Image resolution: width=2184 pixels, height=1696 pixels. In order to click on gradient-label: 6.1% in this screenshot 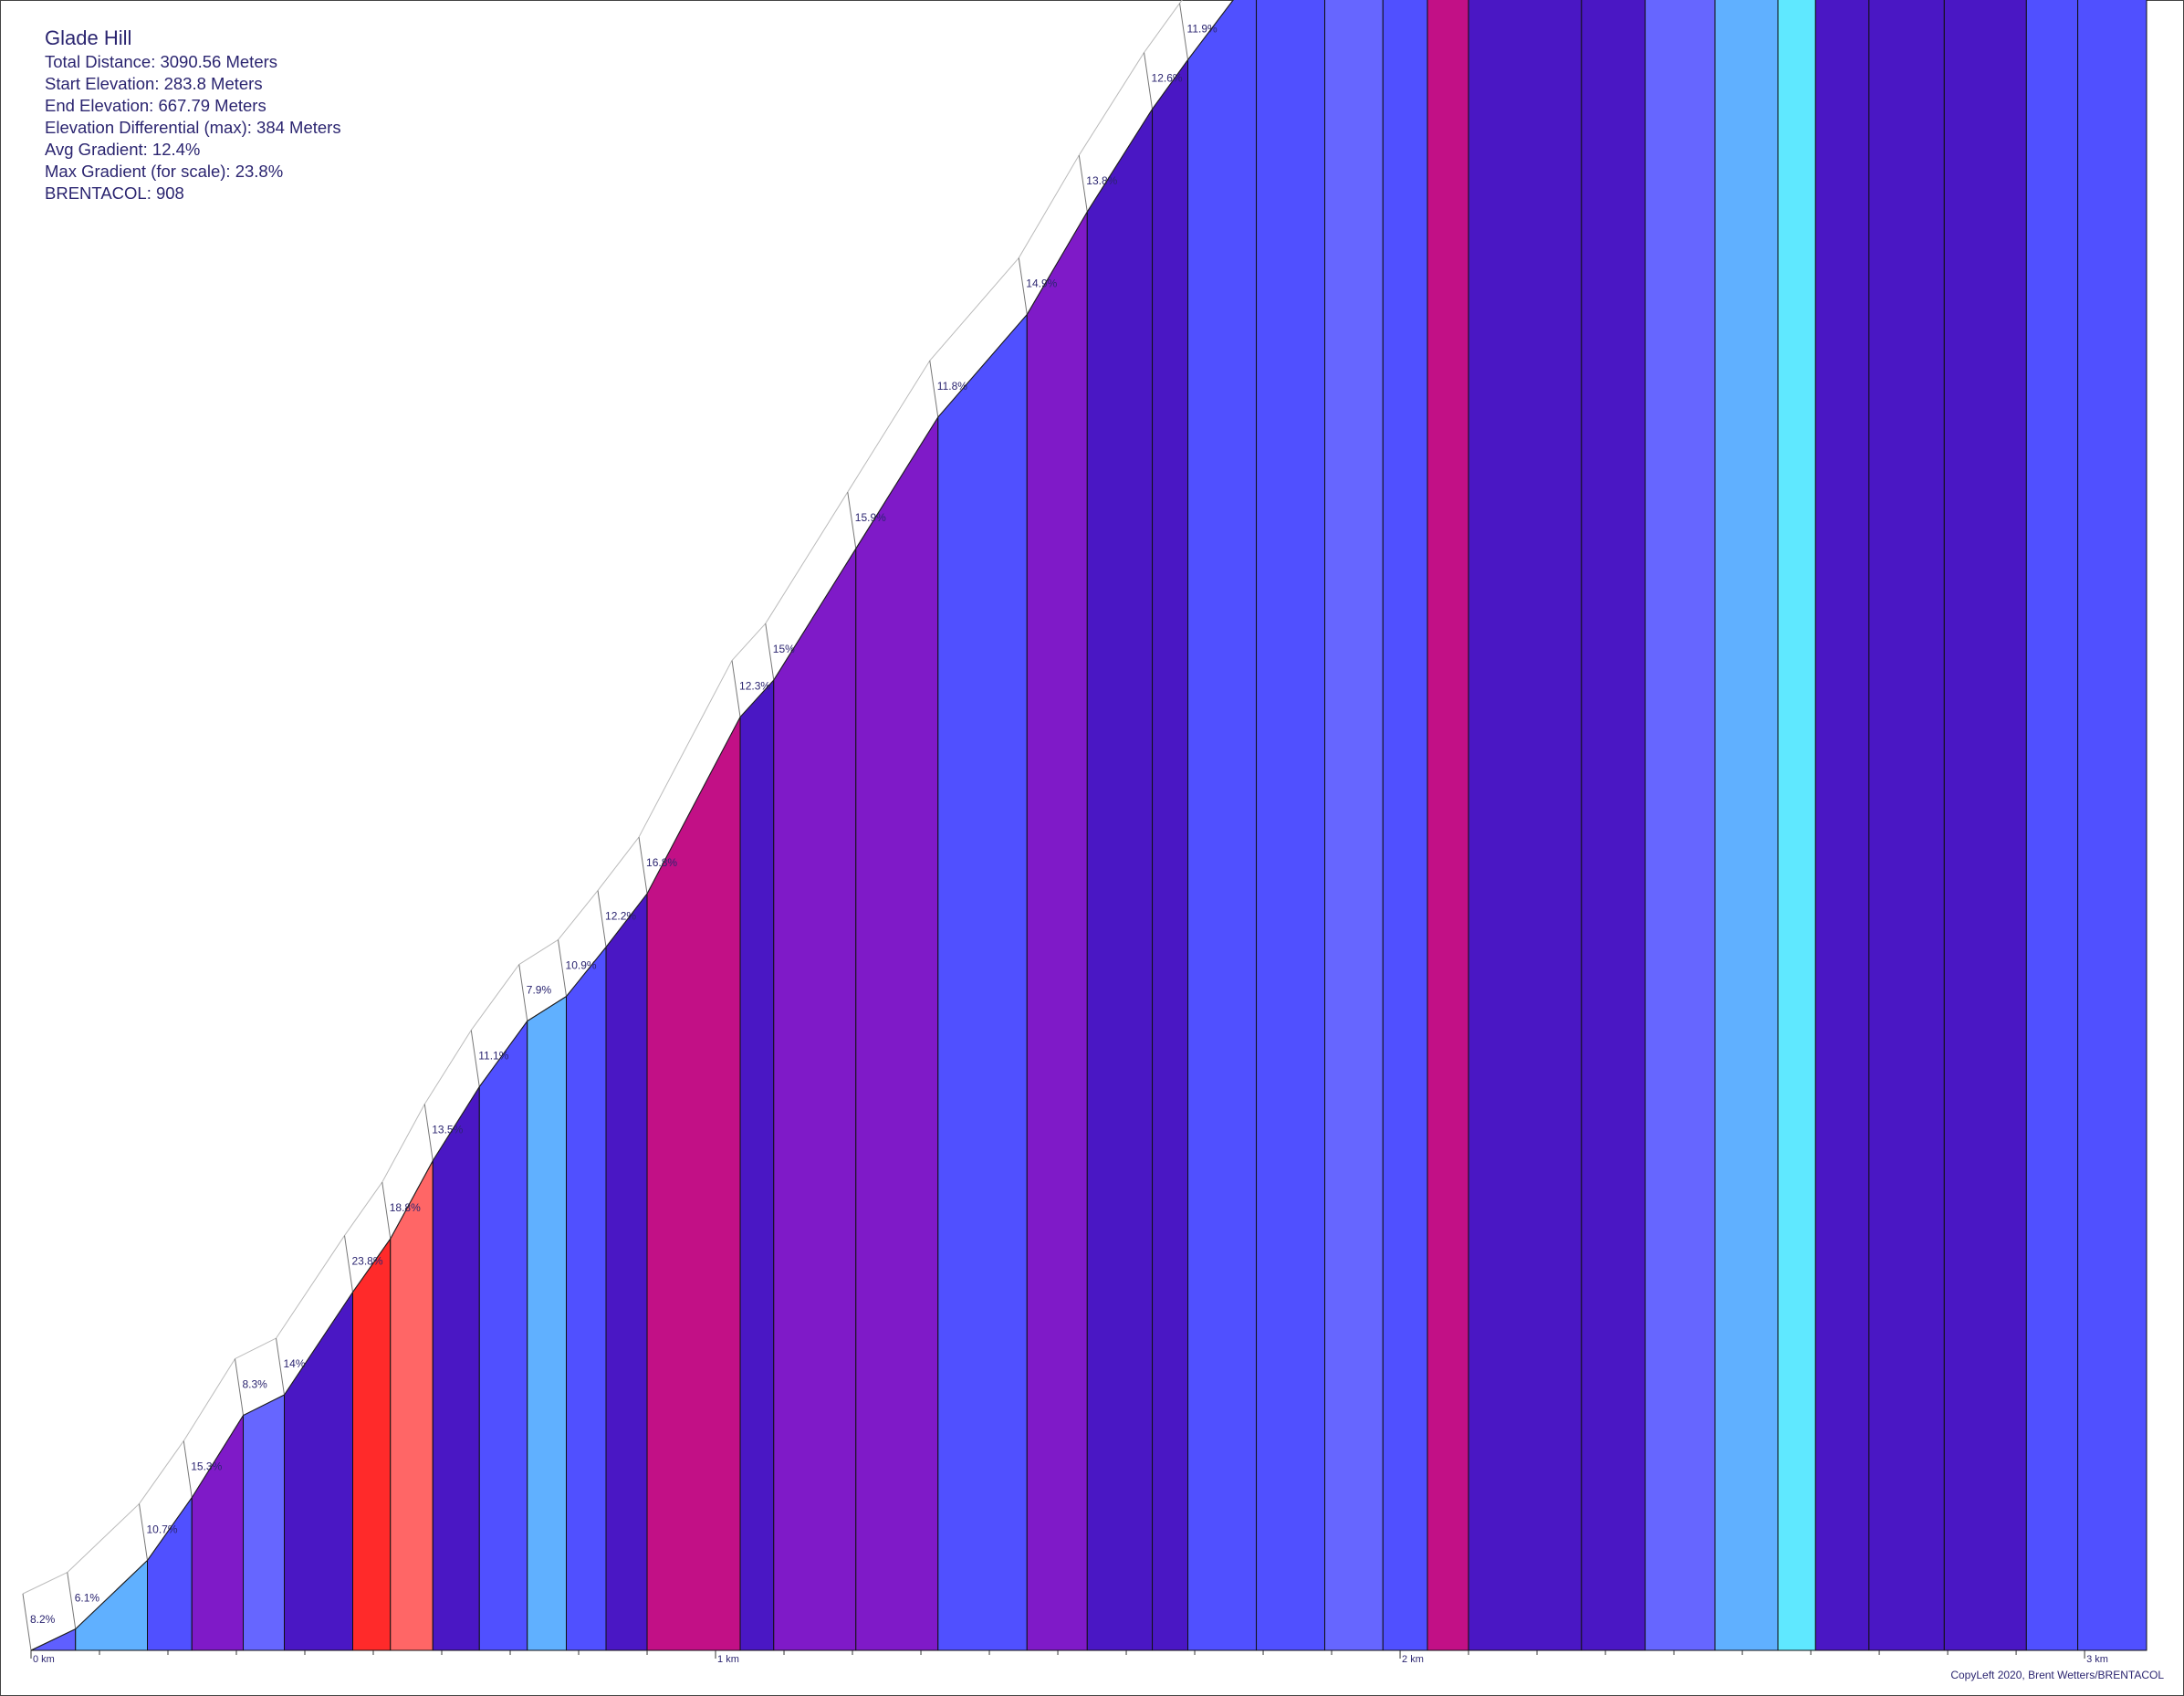, I will do `click(87, 1598)`.